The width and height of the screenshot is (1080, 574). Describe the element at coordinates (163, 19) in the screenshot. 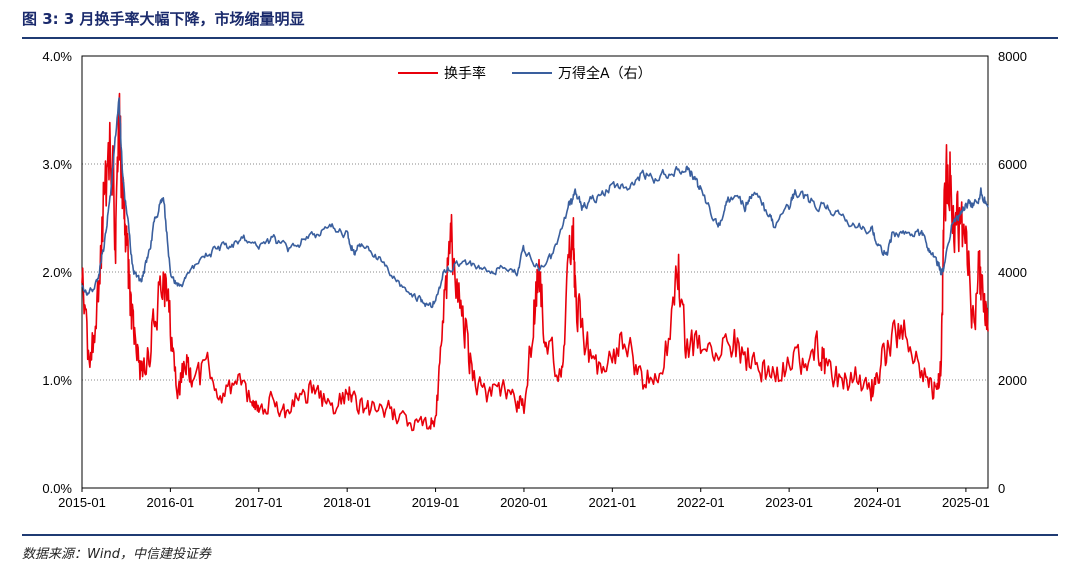

I see `figure-title: 图 3: 3 月换手率大幅下降，市场缩量明显` at that location.